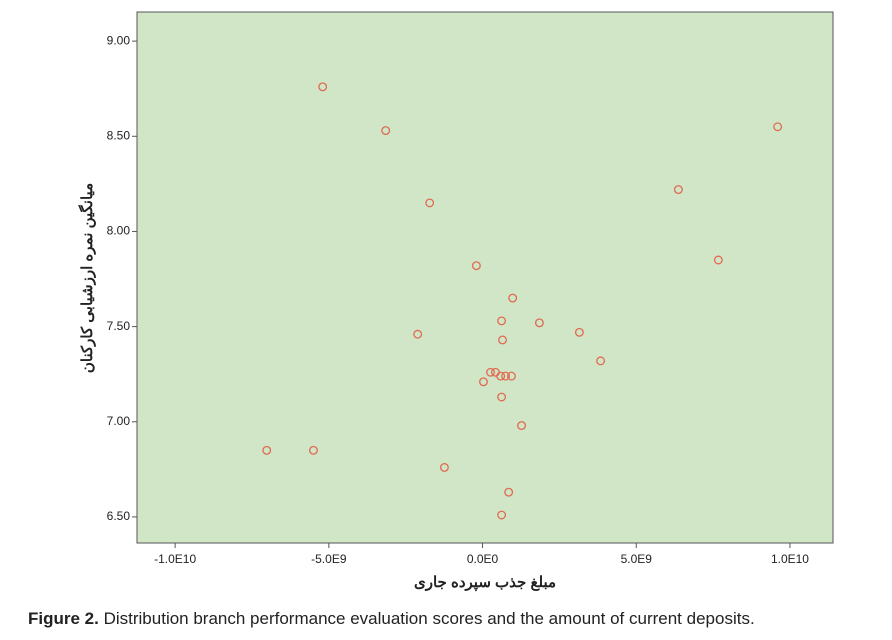 Image resolution: width=892 pixels, height=640 pixels. Describe the element at coordinates (119, 326) in the screenshot. I see `y-tick-label: 7.50` at that location.